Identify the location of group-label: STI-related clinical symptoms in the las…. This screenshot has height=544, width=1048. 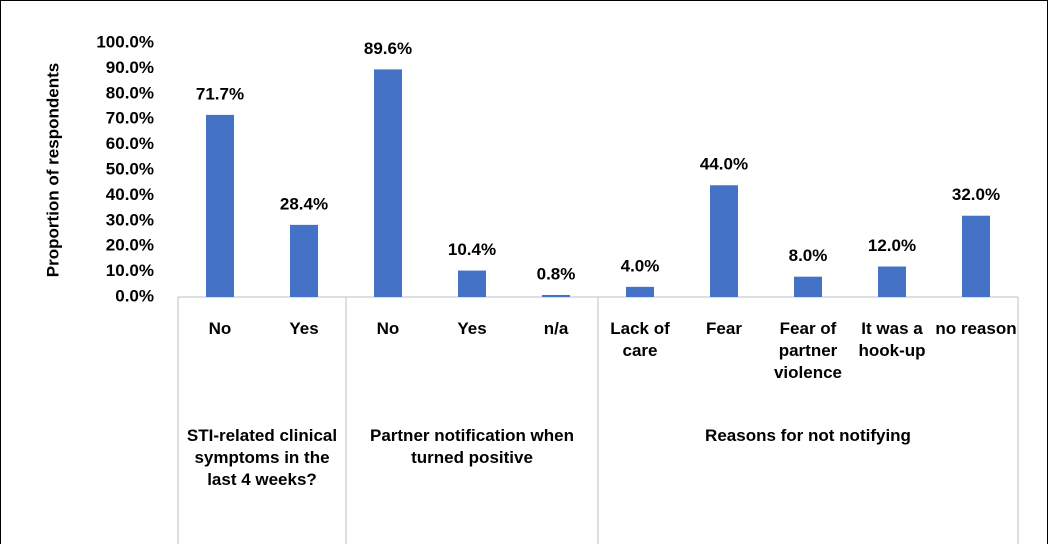
(262, 457).